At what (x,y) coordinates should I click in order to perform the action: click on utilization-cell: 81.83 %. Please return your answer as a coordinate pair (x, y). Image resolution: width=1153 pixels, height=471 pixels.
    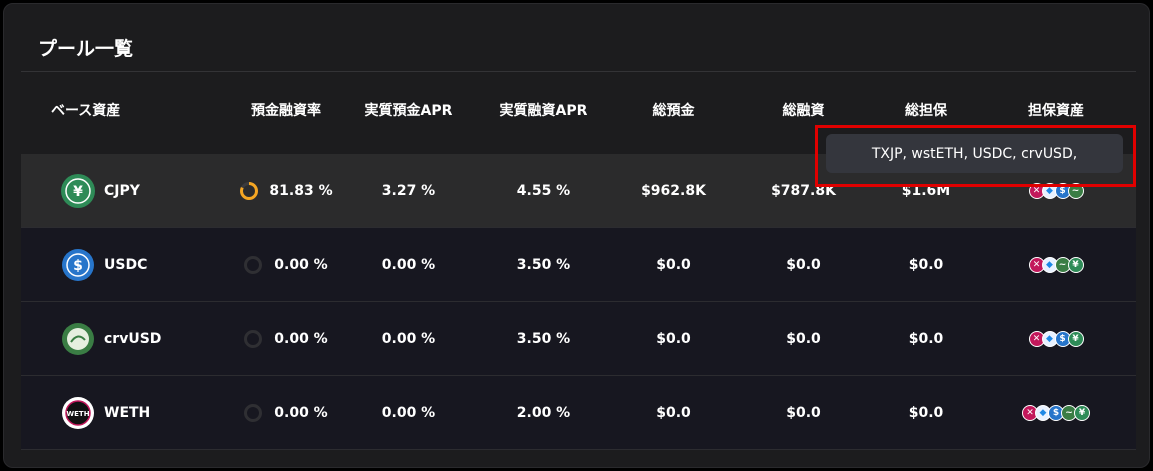
    Looking at the image, I should click on (286, 190).